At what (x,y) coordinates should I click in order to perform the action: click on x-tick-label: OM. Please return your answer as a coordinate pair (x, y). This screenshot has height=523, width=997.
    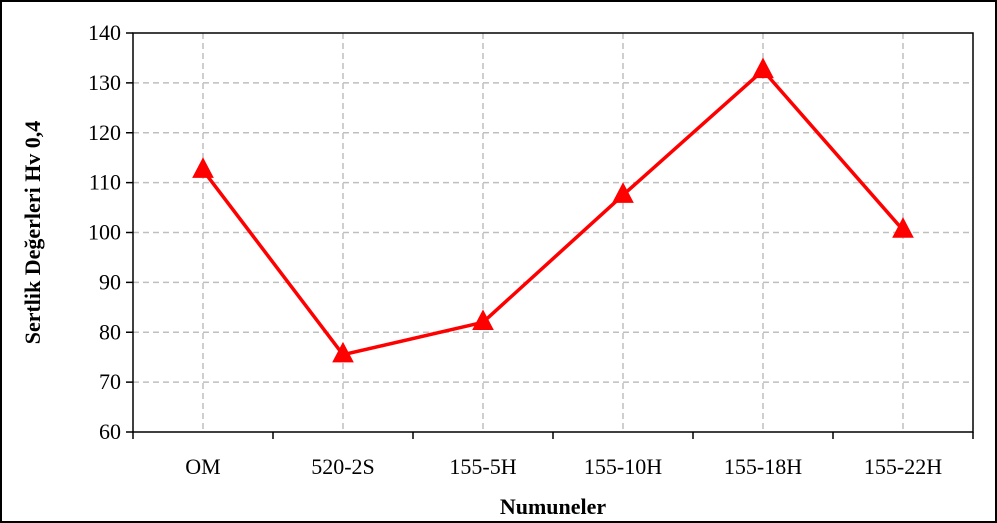
    Looking at the image, I should click on (202, 466).